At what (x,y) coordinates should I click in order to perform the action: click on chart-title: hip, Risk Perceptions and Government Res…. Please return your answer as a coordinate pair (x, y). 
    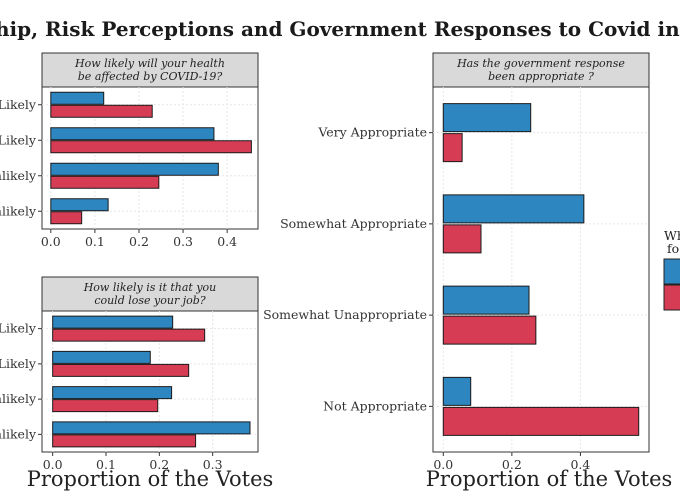
    Looking at the image, I should click on (340, 29).